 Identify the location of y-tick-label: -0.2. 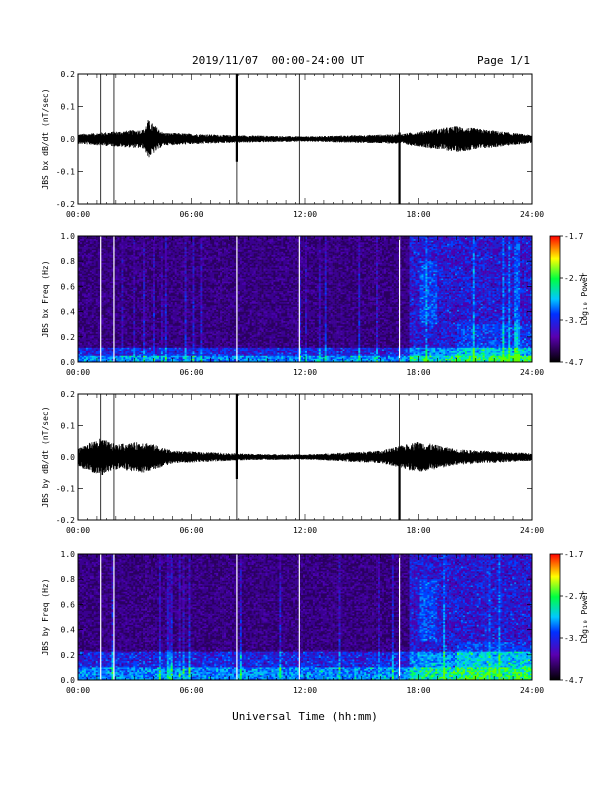
(65, 204).